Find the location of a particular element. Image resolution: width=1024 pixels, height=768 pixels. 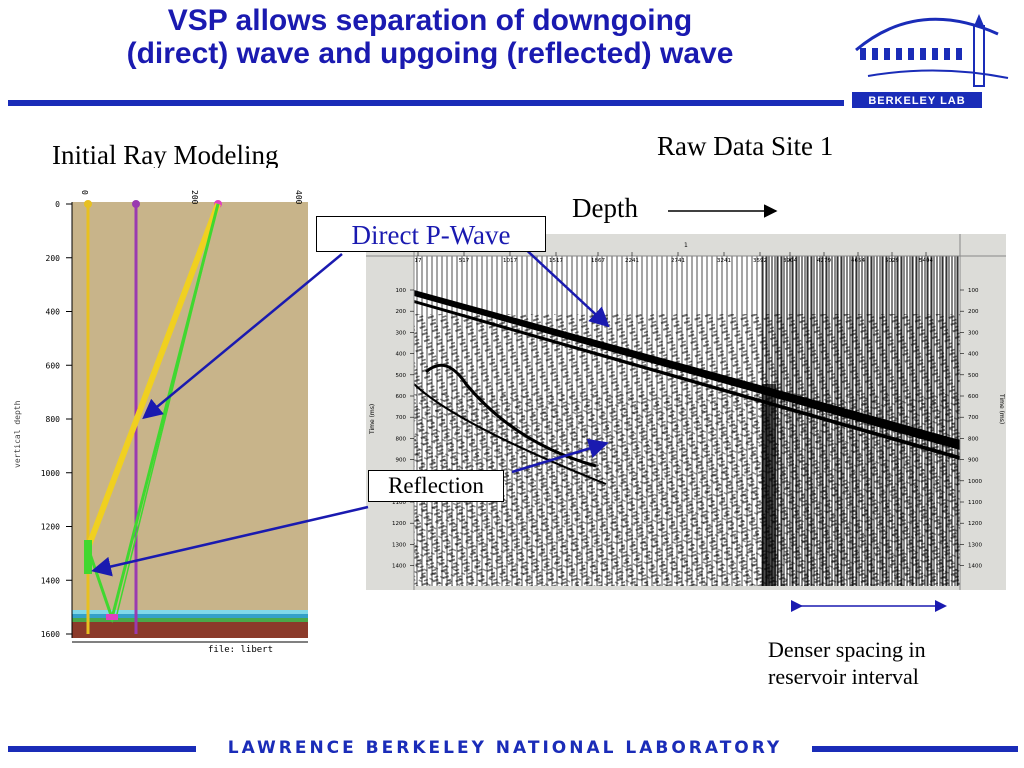

time-tick-label: 900 is located at coordinates (401, 461).